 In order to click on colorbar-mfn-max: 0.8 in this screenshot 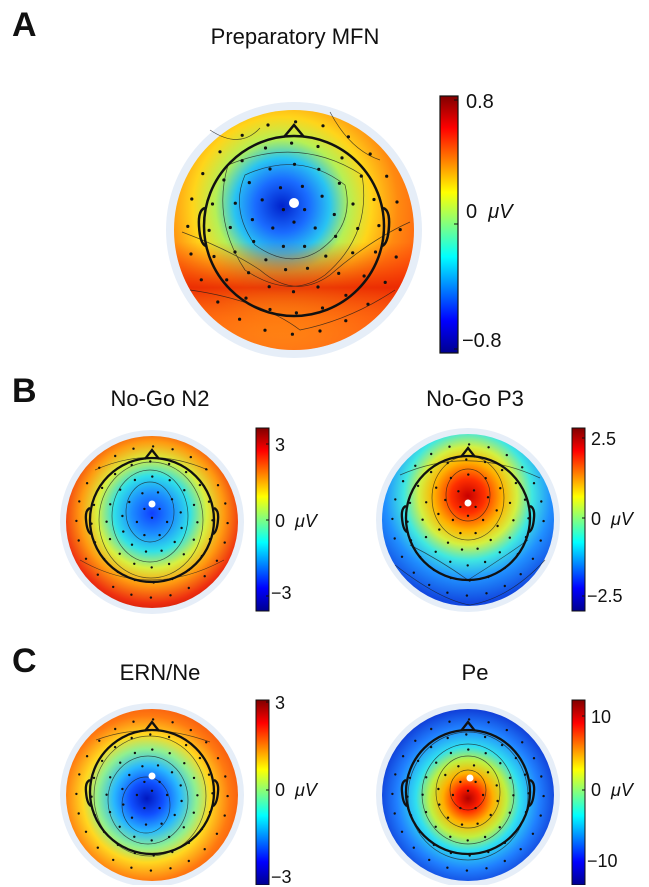, I will do `click(480, 102)`.